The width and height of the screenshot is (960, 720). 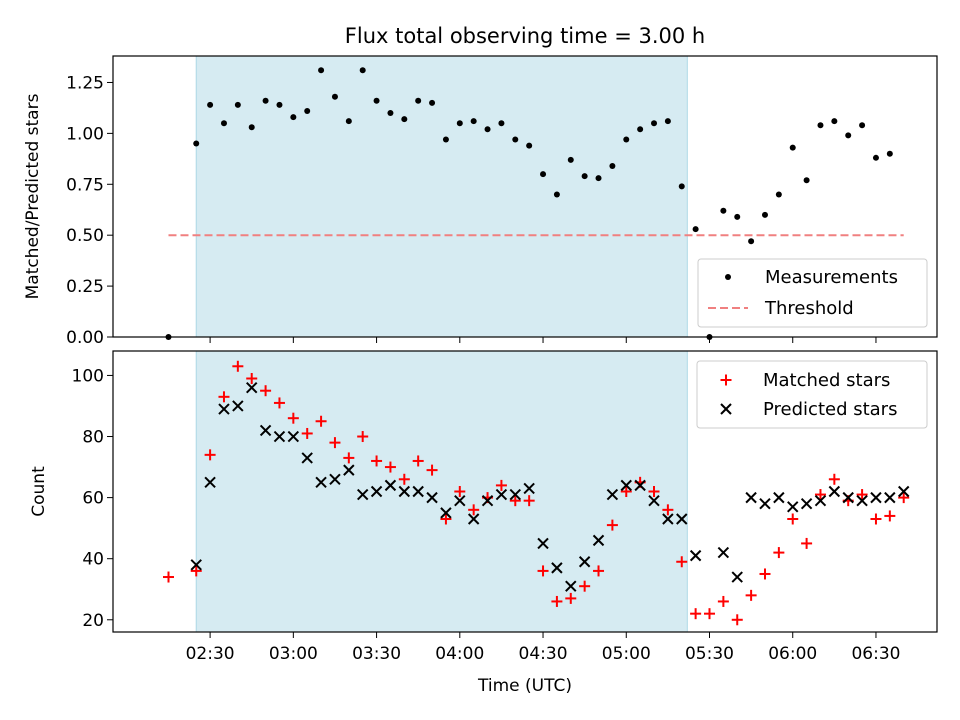 I want to click on x-tick-label: 05:00, so click(x=626, y=654).